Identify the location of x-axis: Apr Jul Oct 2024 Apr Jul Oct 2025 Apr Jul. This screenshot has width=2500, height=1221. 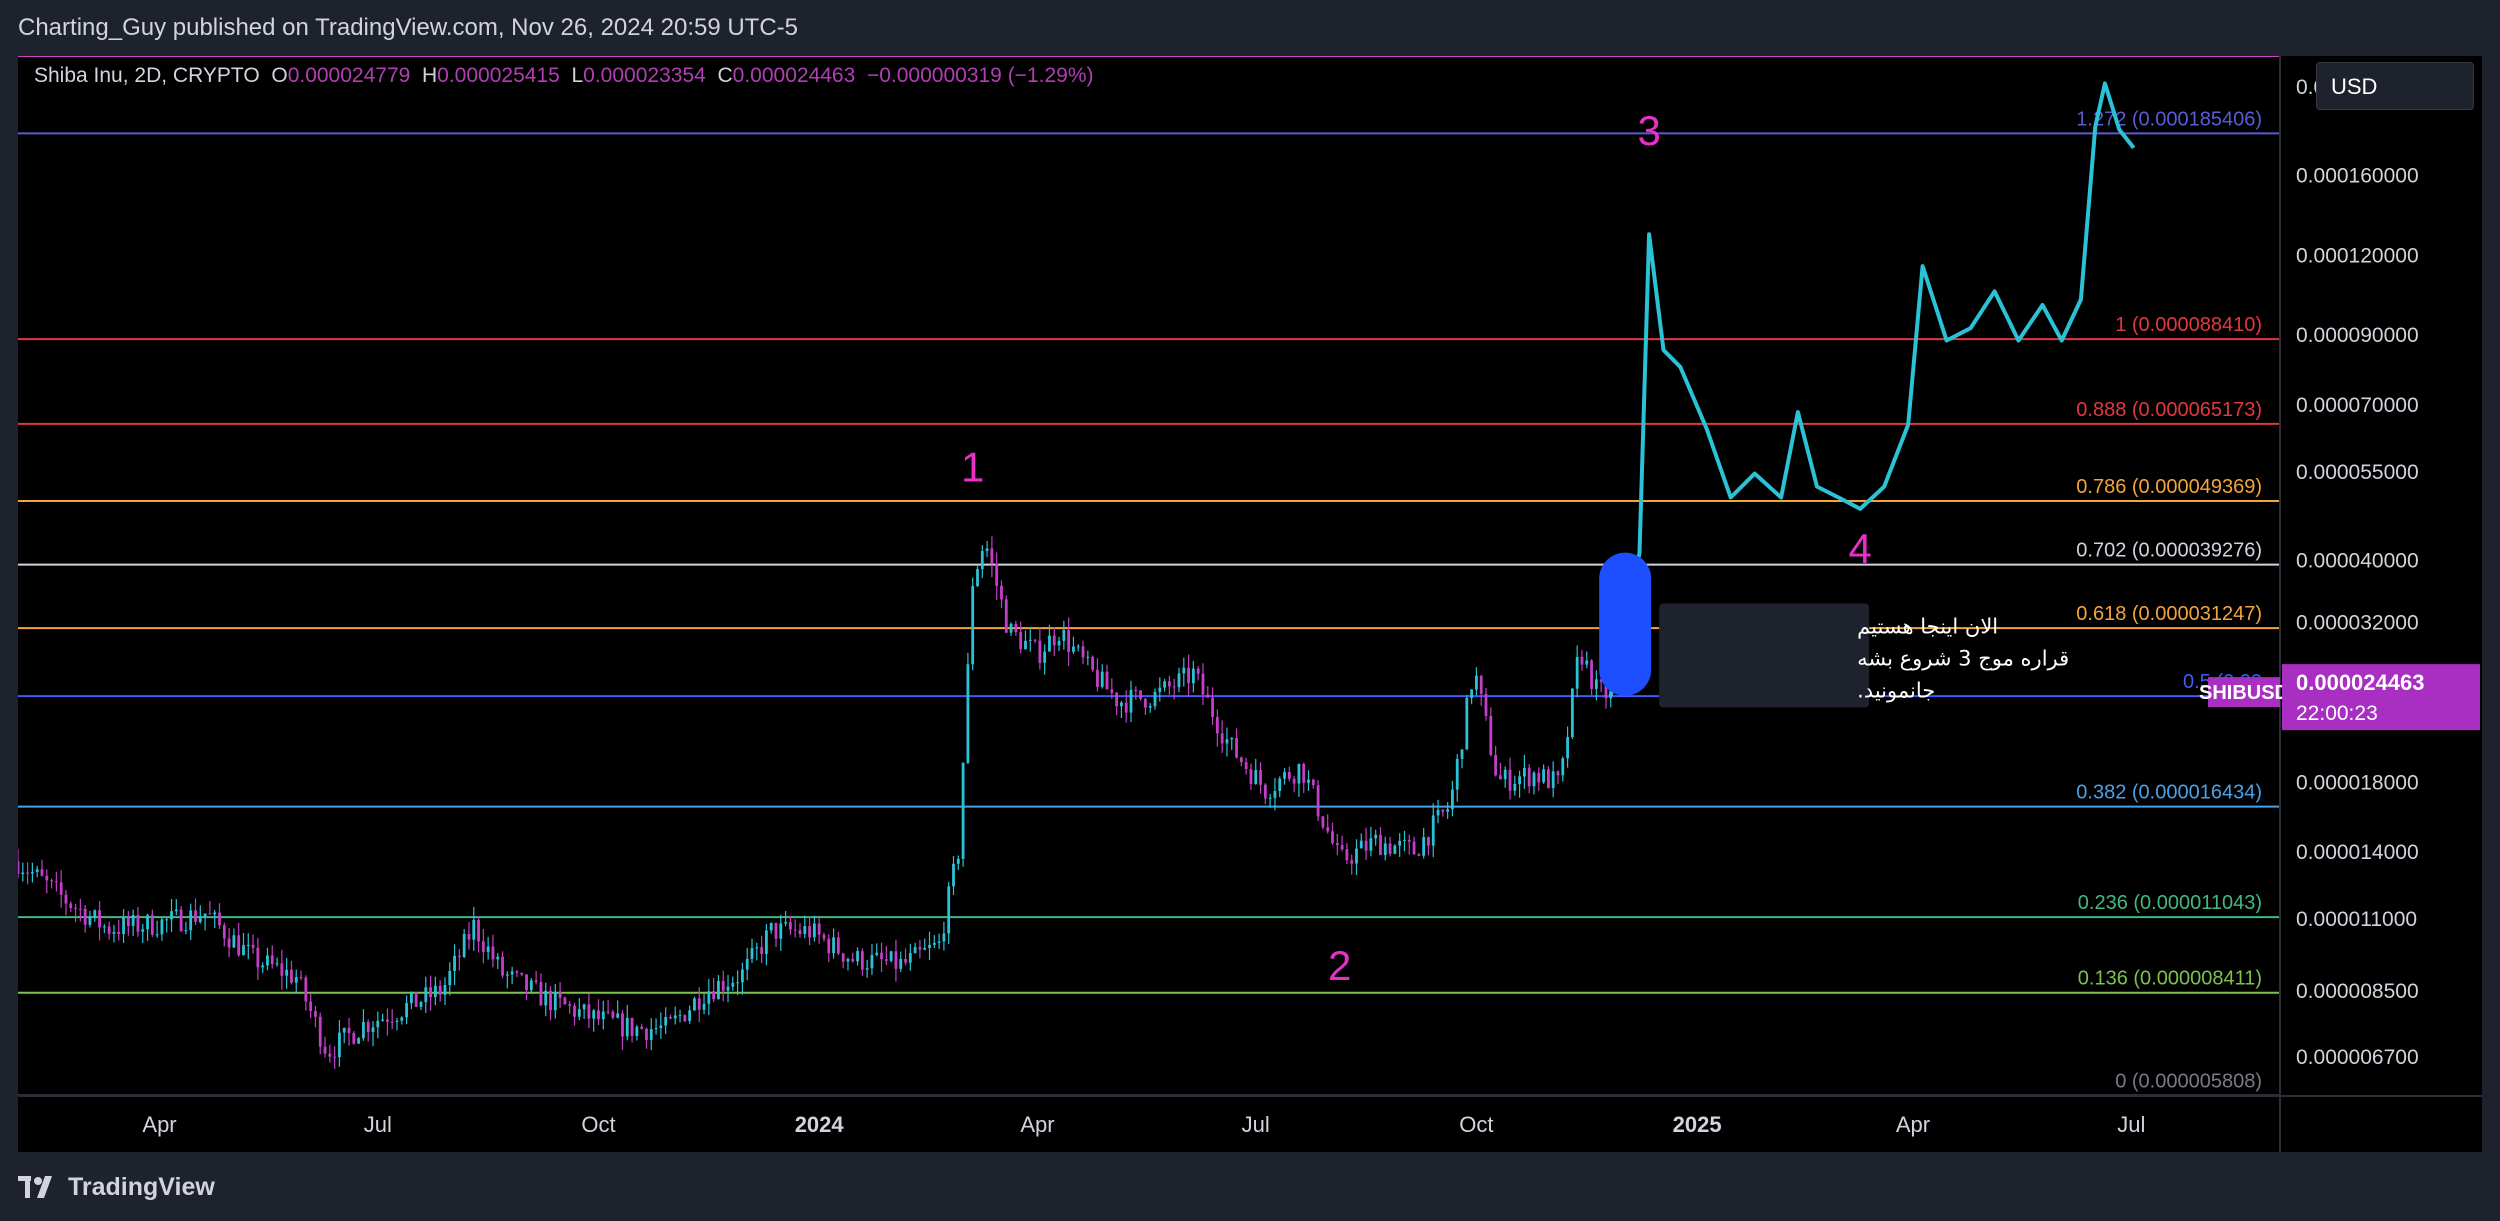
(1250, 1116).